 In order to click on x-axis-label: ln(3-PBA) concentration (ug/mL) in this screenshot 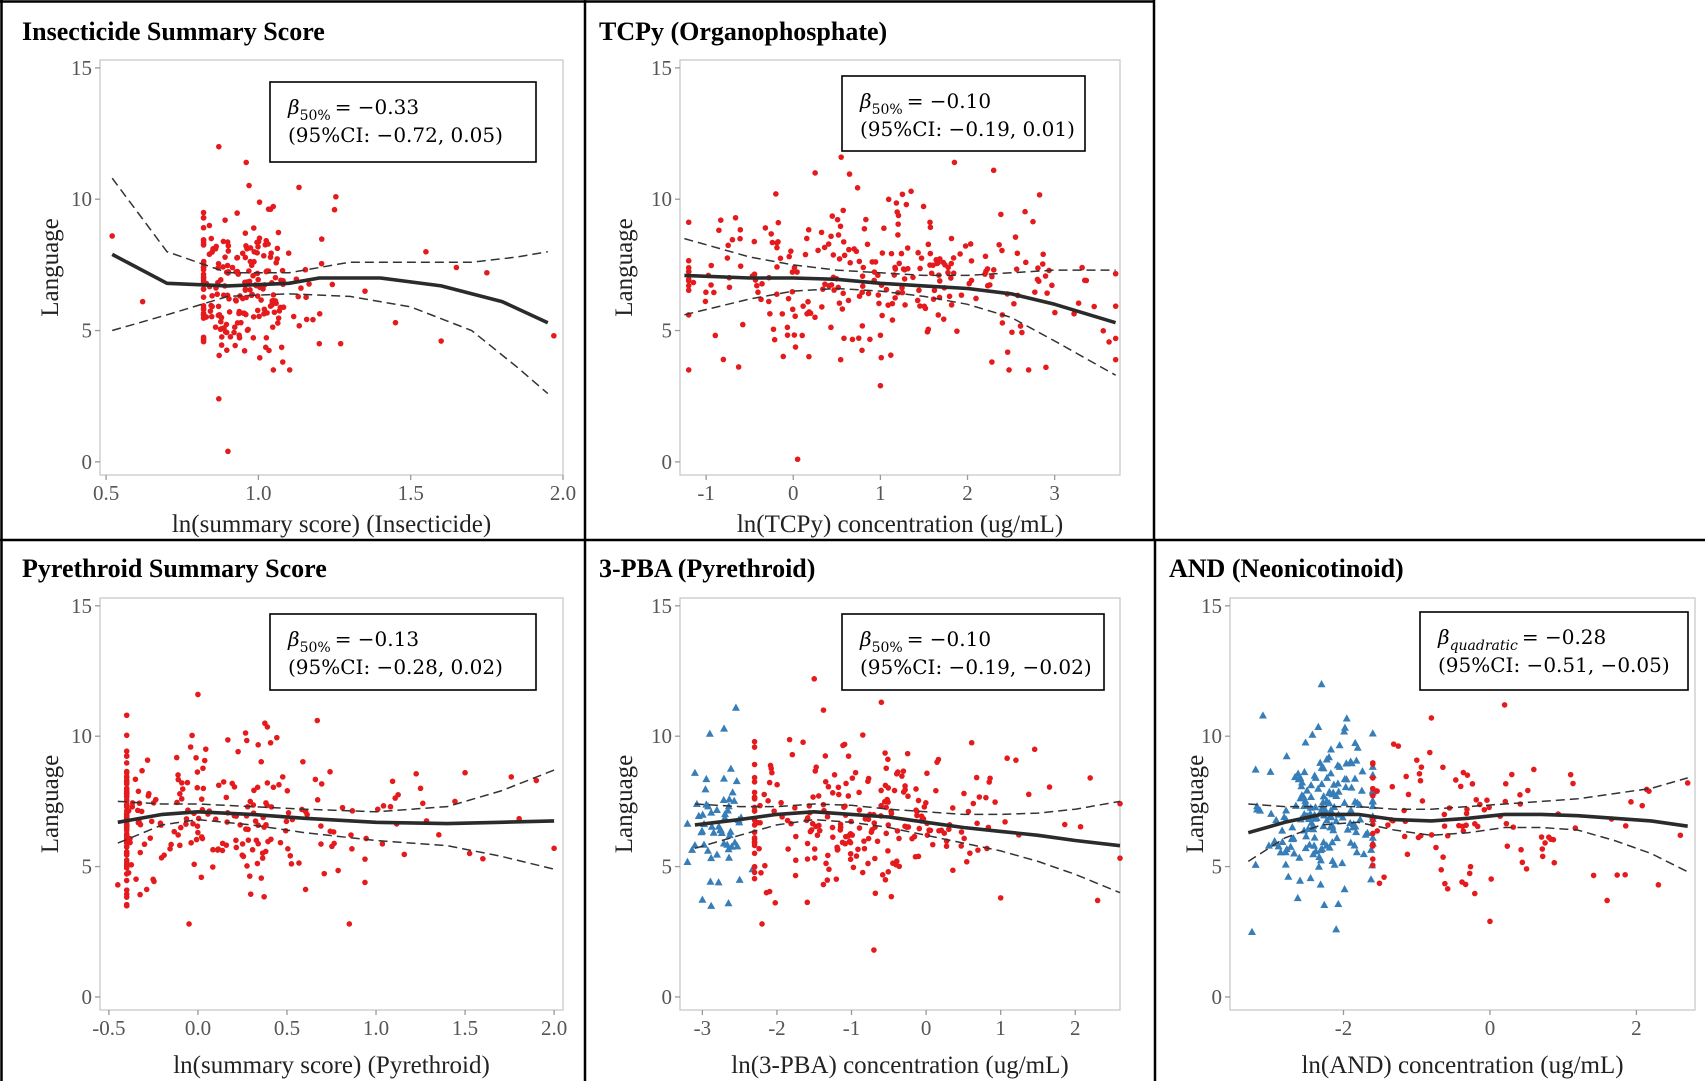, I will do `click(899, 1065)`.